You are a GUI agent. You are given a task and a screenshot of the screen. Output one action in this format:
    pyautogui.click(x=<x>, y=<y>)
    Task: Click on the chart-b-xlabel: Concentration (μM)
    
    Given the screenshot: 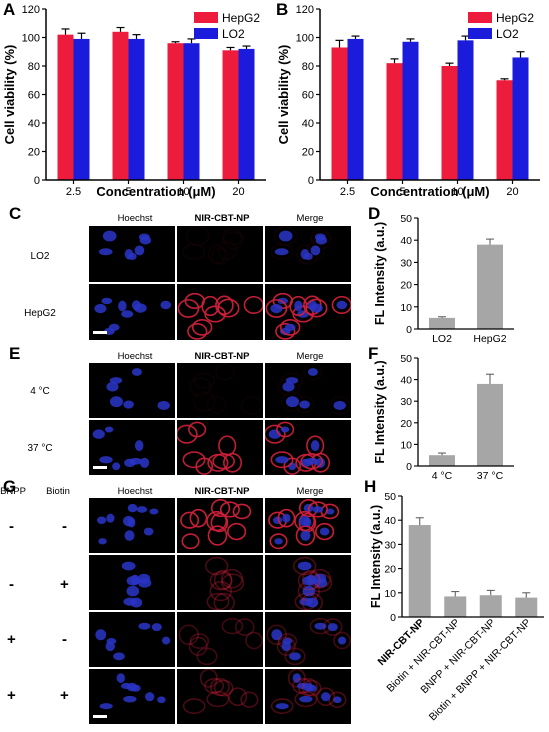 What is the action you would take?
    pyautogui.click(x=429, y=191)
    